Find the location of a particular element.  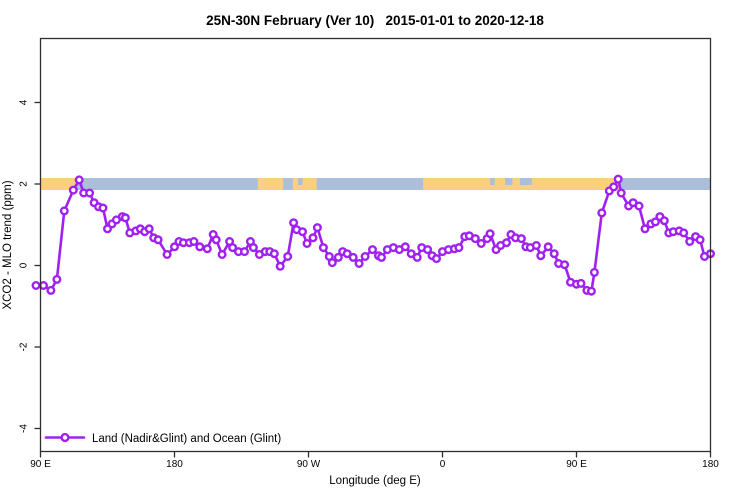

y-axis-title: XCO2 - MLO trend (ppm) is located at coordinates (8, 244).